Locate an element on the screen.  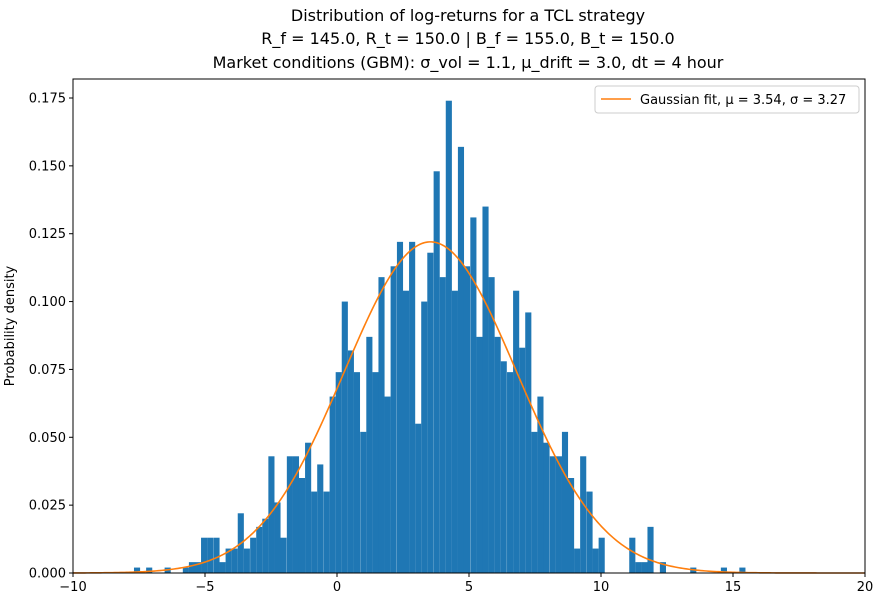
x-tick-label: 0 is located at coordinates (337, 587).